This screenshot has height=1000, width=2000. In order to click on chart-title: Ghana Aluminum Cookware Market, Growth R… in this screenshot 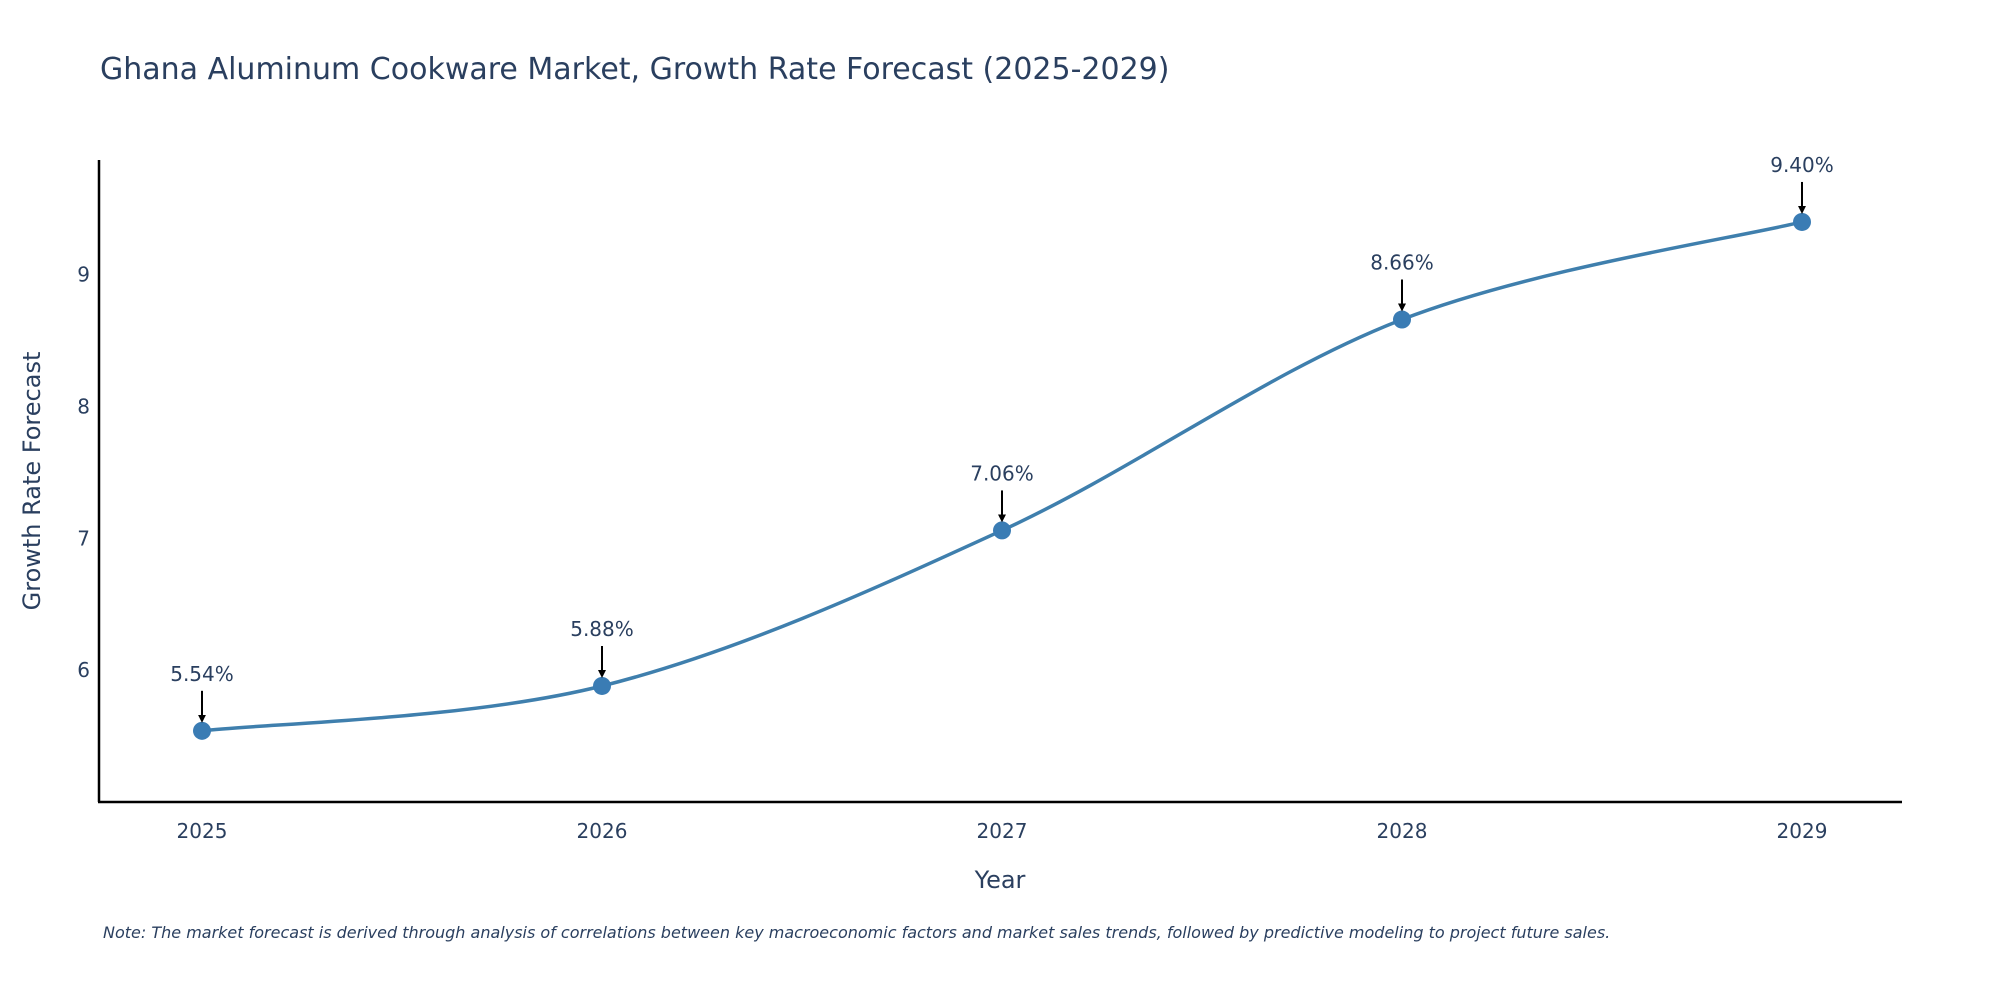, I will do `click(634, 69)`.